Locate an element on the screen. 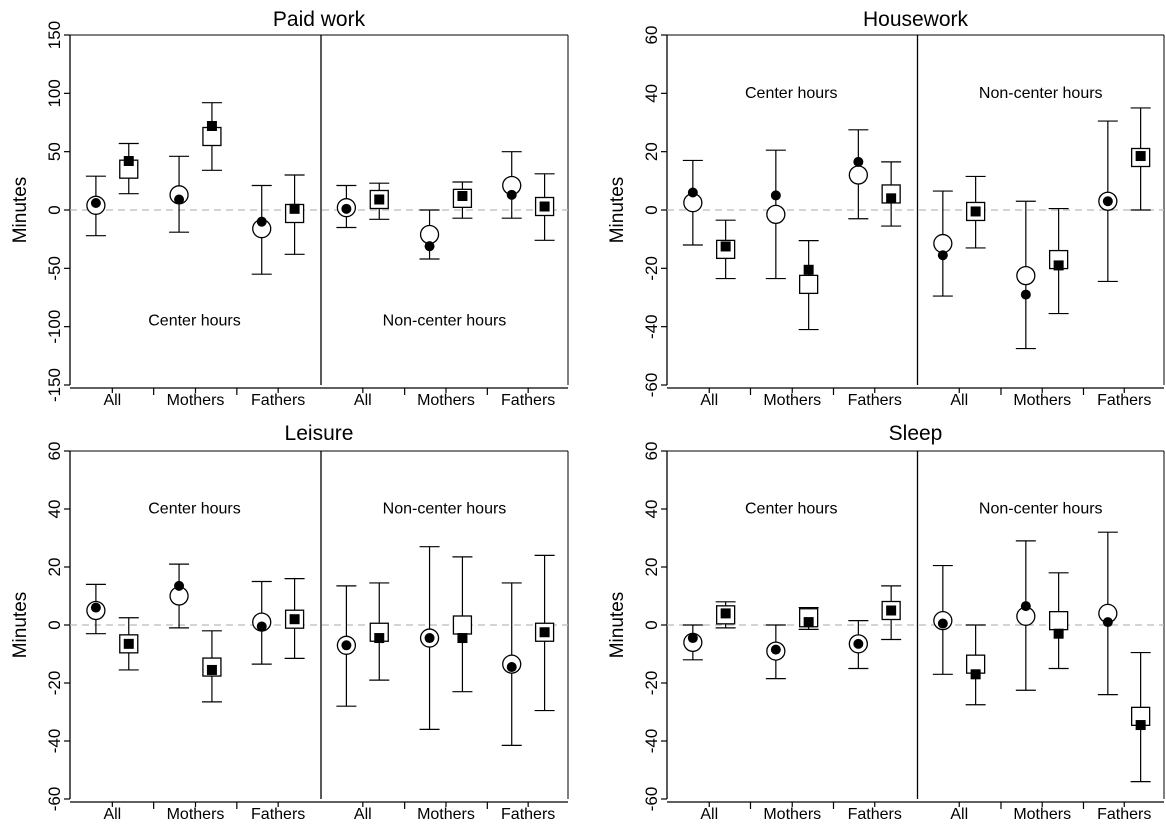 The width and height of the screenshot is (1166, 824). y-tick-label: 150 is located at coordinates (54, 35).